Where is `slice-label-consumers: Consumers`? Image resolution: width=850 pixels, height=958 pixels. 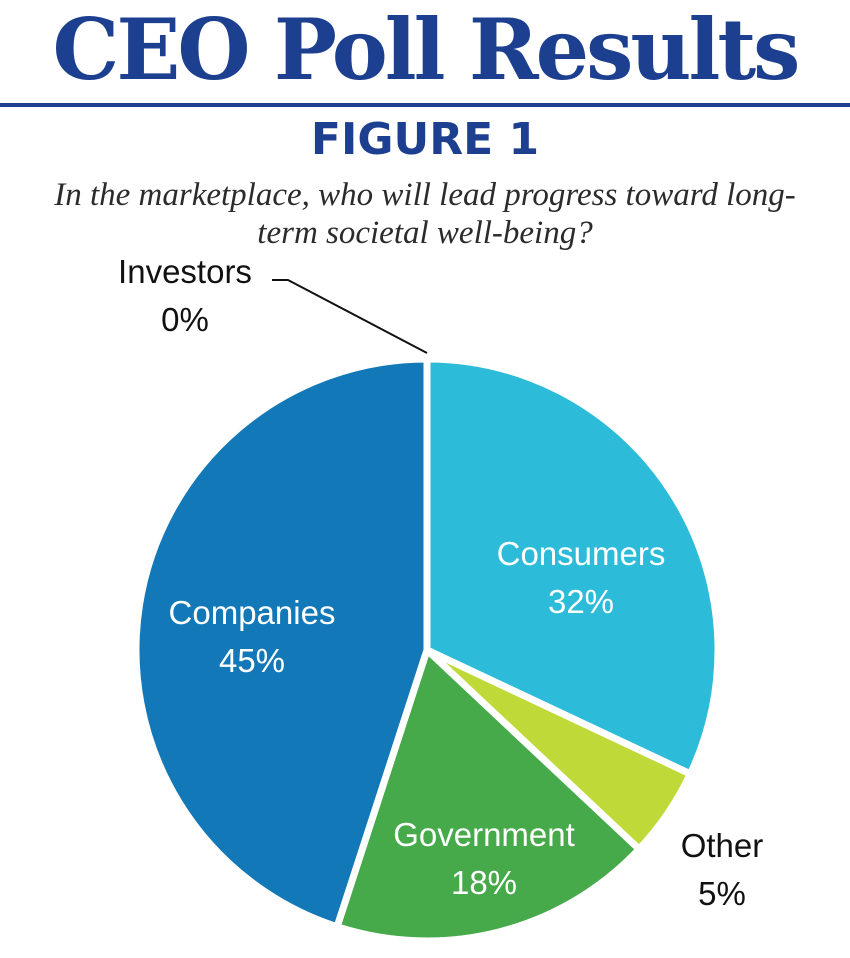 slice-label-consumers: Consumers is located at coordinates (581, 553).